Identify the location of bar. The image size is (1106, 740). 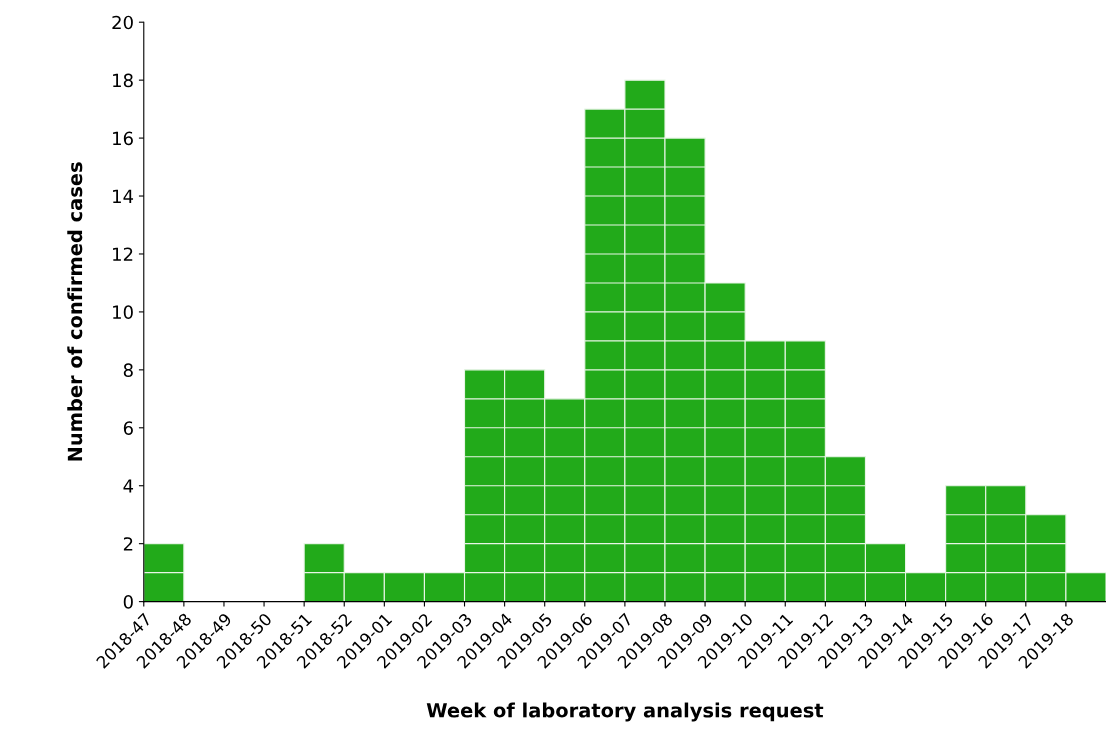
(164, 572).